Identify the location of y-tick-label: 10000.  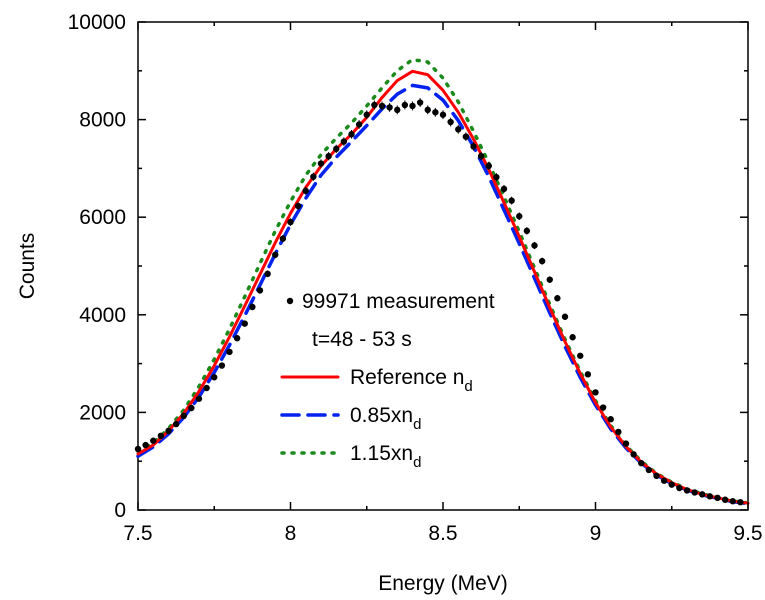
(97, 22).